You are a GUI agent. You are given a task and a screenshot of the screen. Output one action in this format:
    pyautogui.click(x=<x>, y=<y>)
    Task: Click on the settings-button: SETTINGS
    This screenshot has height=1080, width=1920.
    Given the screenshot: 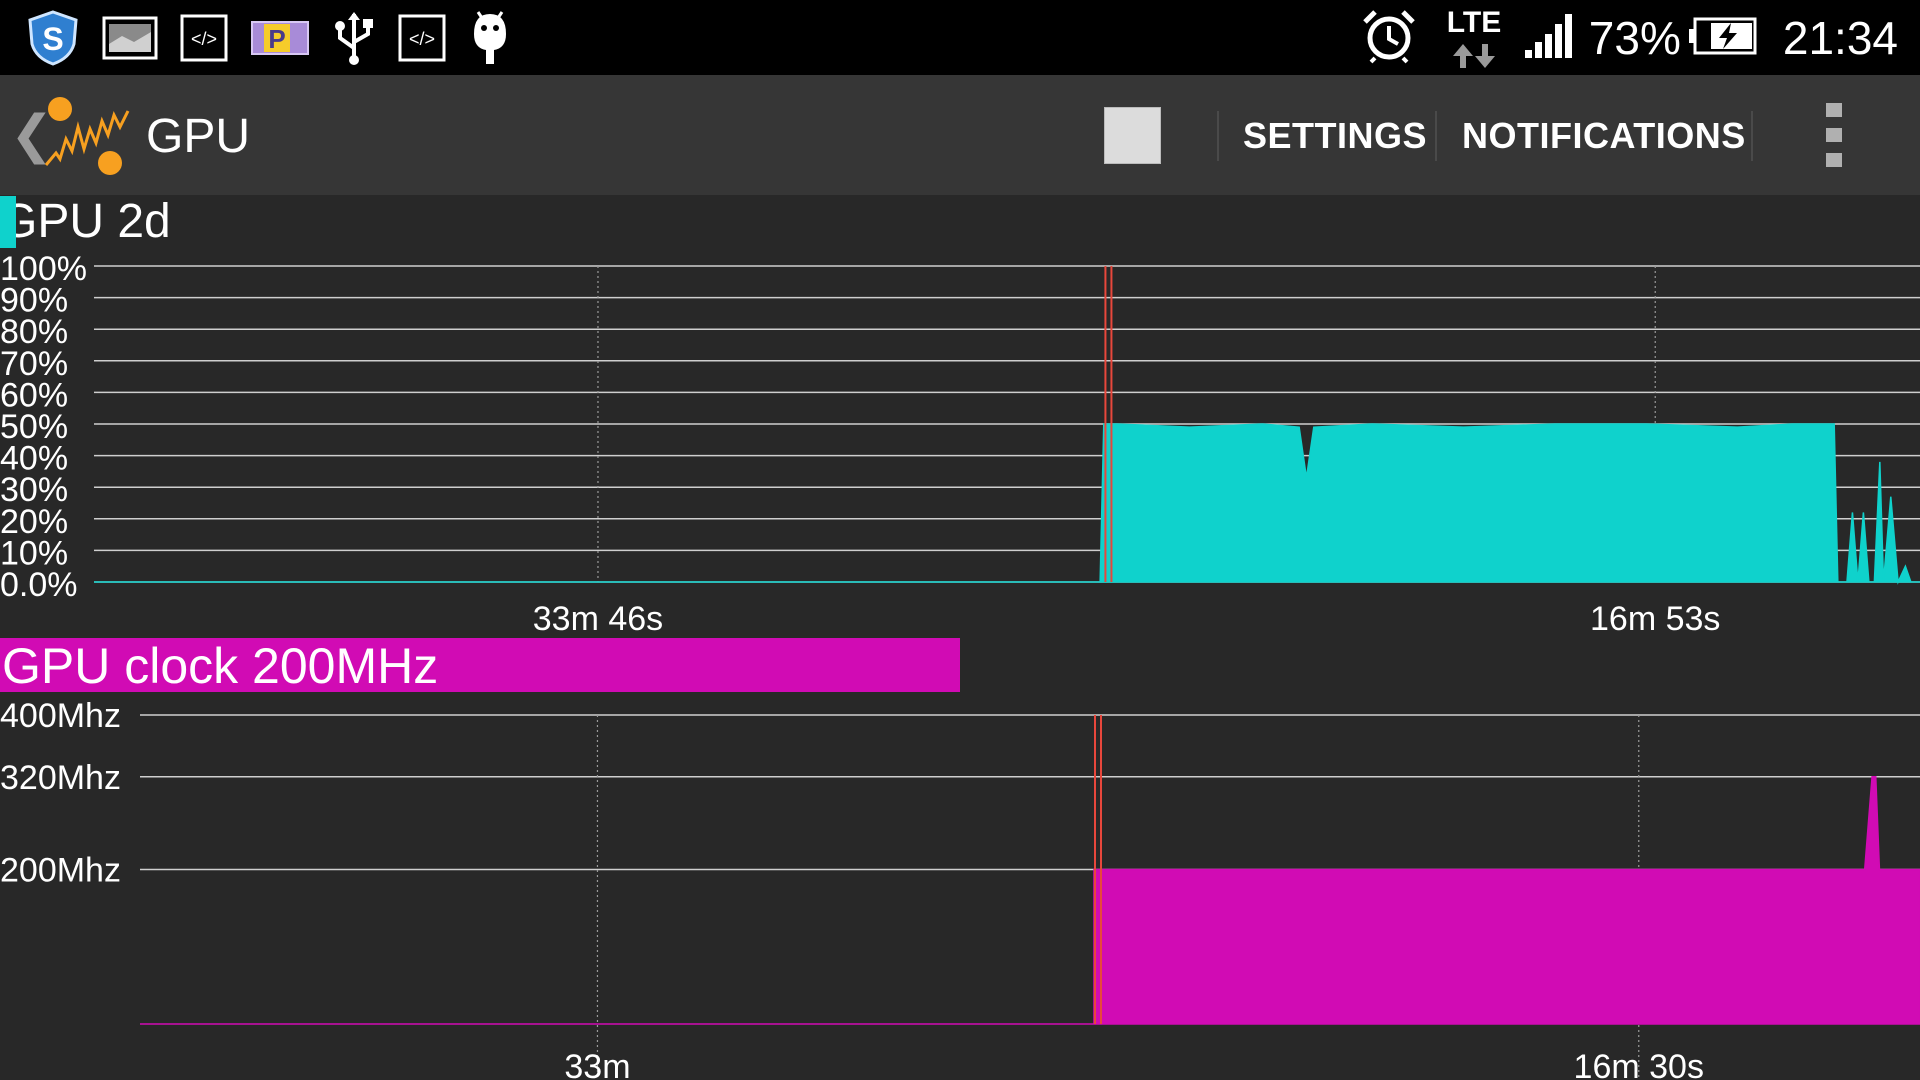 What is the action you would take?
    pyautogui.click(x=1335, y=135)
    